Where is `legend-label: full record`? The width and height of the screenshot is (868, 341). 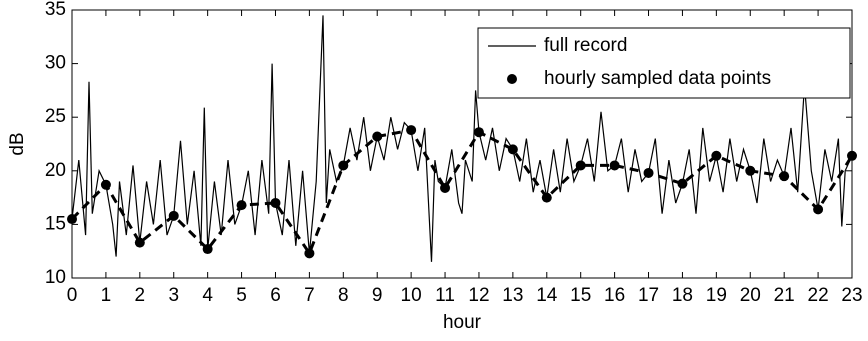 legend-label: full record is located at coordinates (585, 45).